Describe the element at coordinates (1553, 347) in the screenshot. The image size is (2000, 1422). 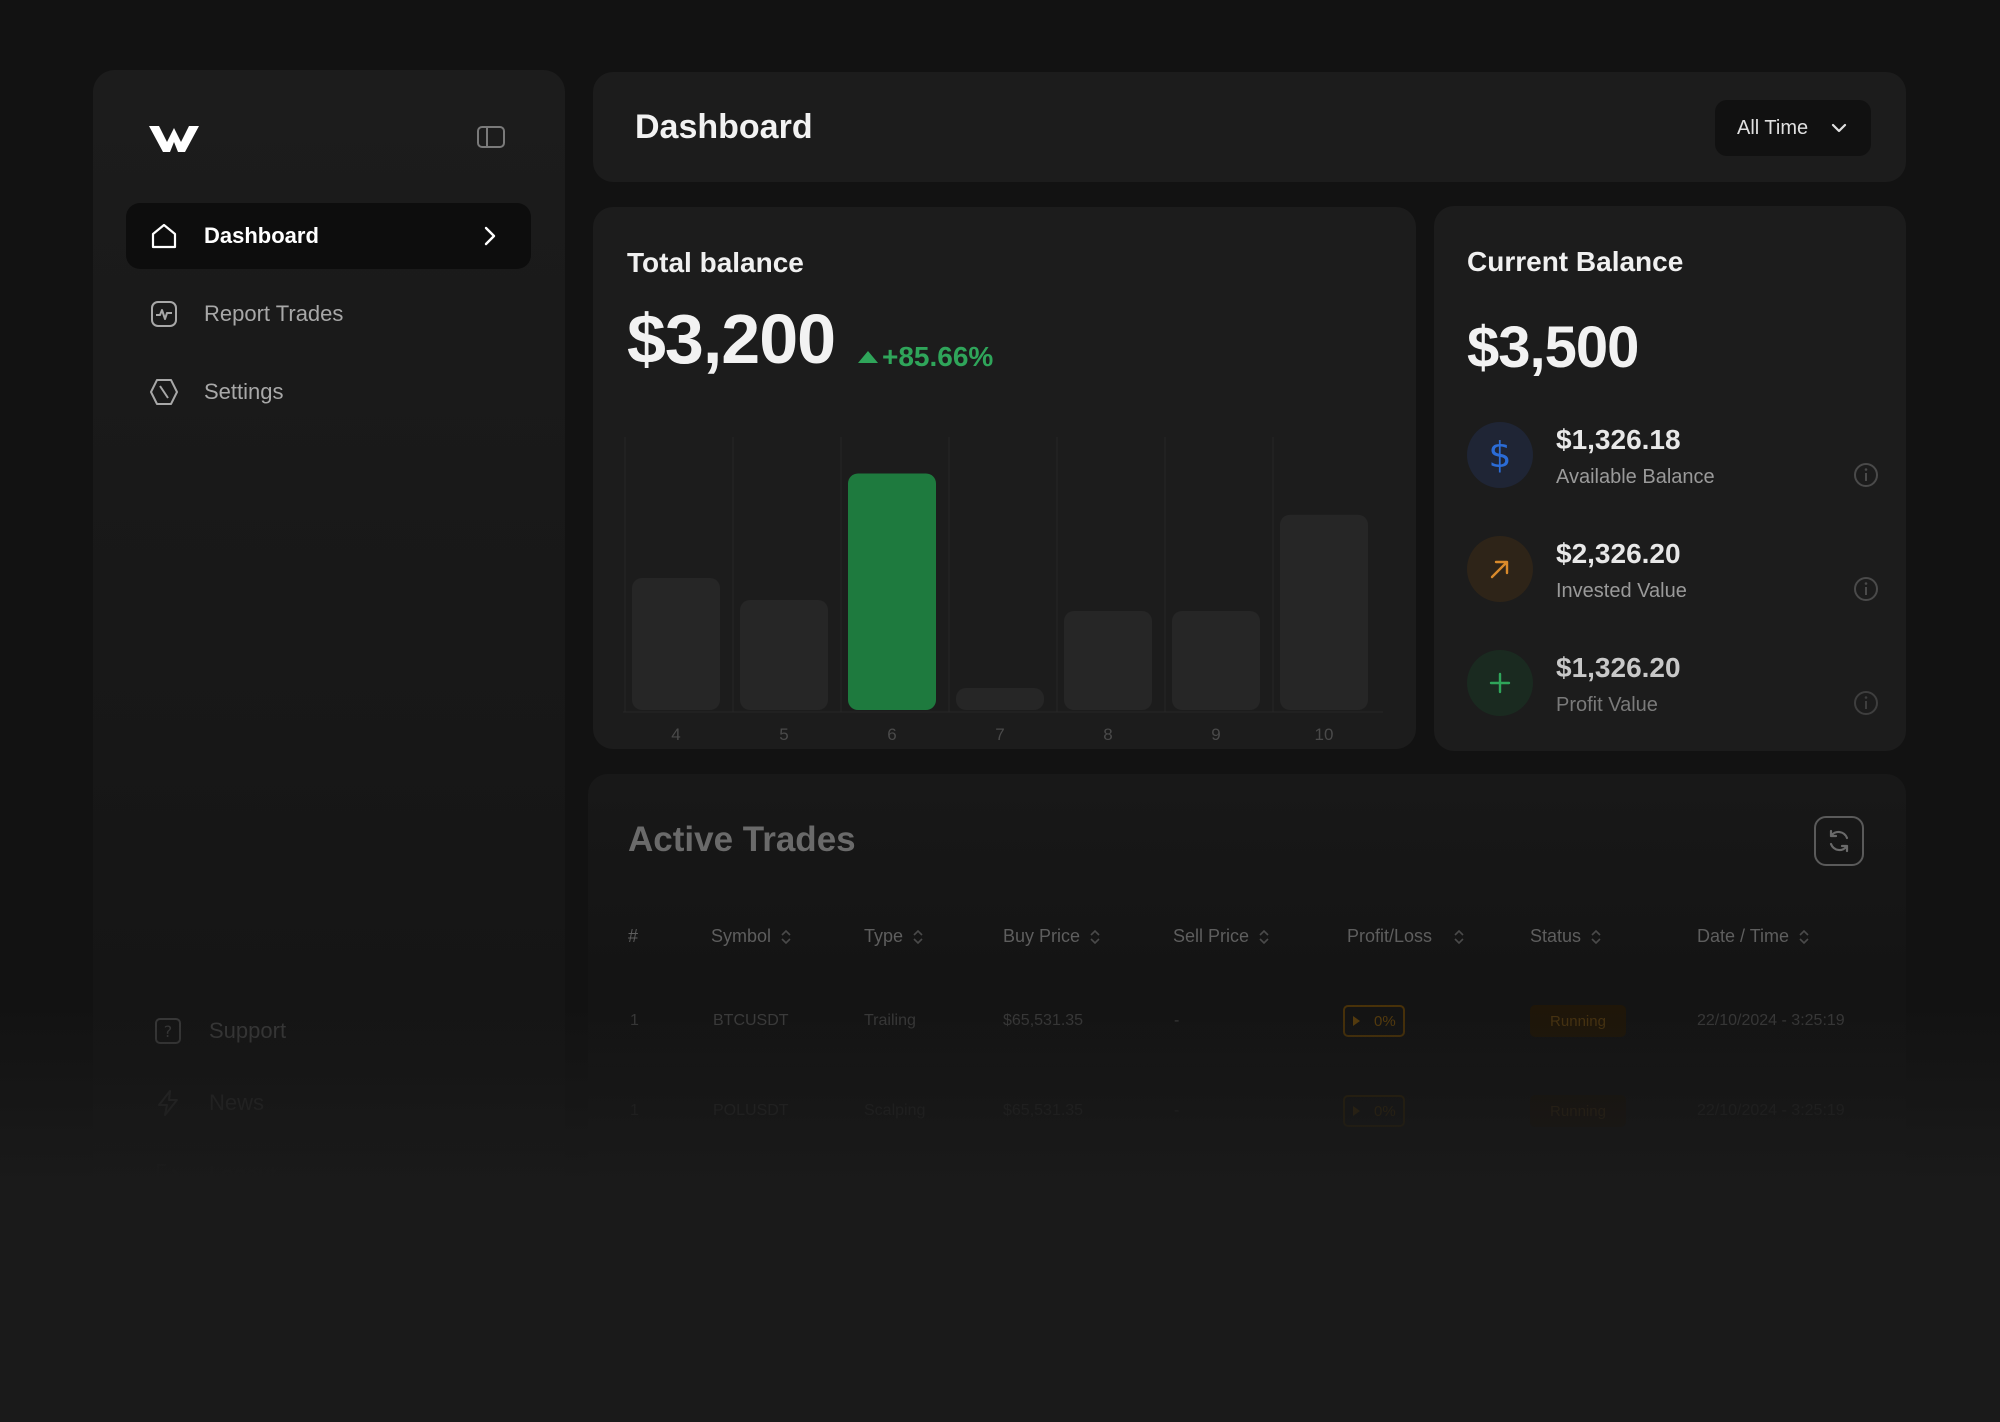
I see `current-balance-value: $3,500` at that location.